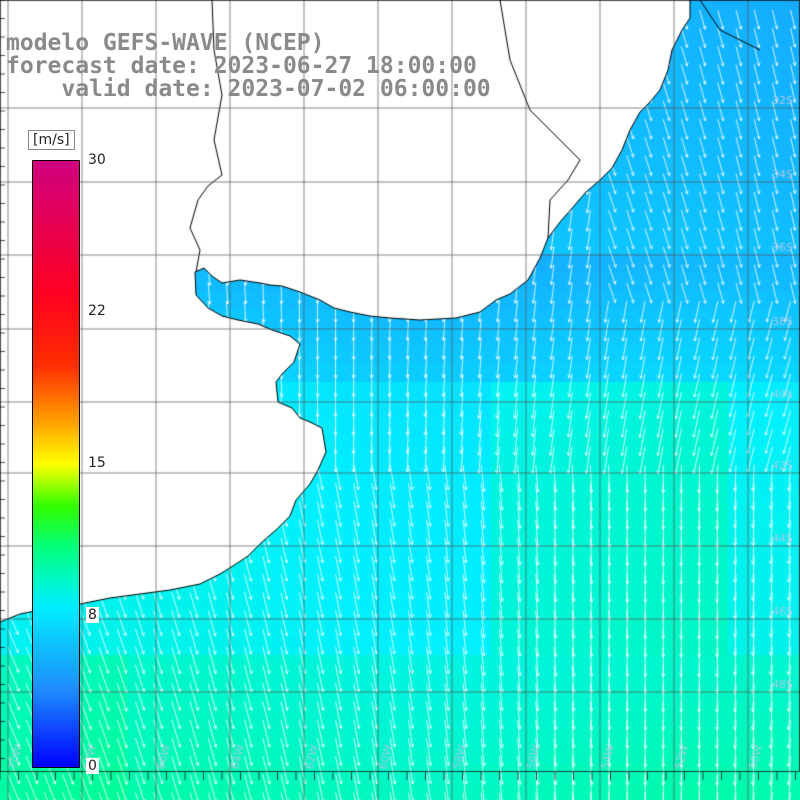 The height and width of the screenshot is (800, 800). What do you see at coordinates (165, 43) in the screenshot?
I see `title-model: modelo GEFS-WAVE (NCEP)` at bounding box center [165, 43].